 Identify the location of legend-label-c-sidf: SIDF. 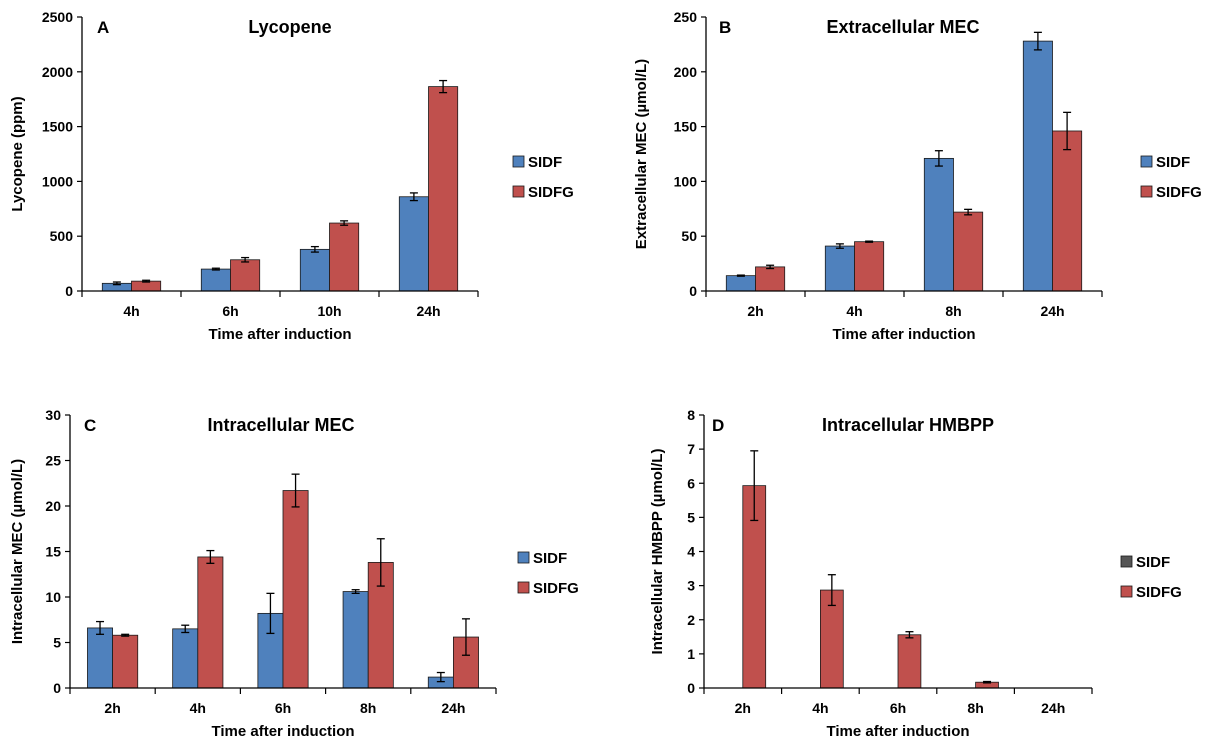
(550, 558).